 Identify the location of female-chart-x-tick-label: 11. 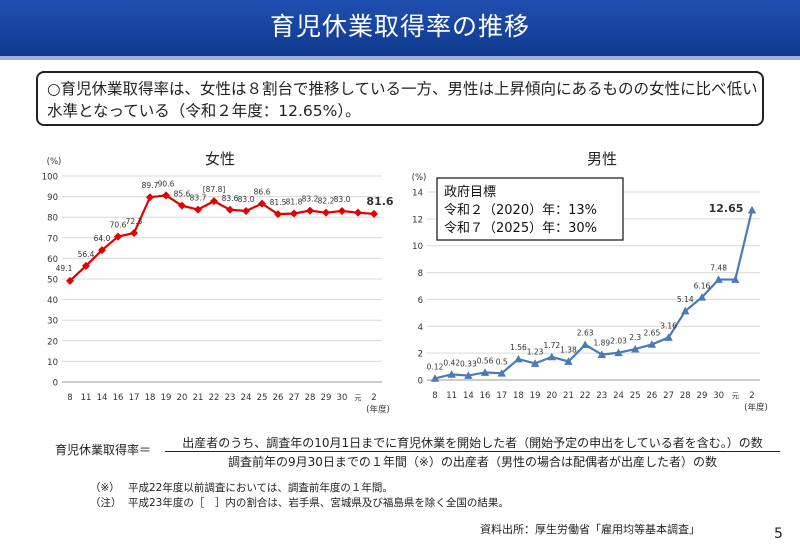
(86, 398).